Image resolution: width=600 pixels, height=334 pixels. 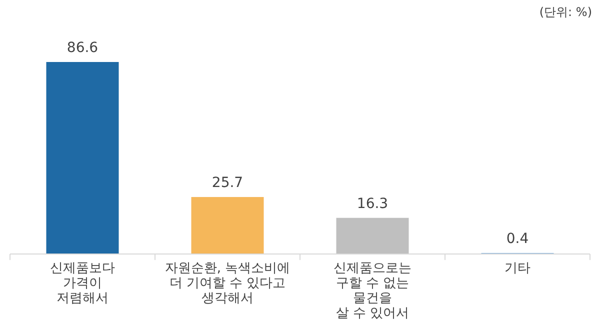 I want to click on data-label: 86.6, so click(x=82, y=48).